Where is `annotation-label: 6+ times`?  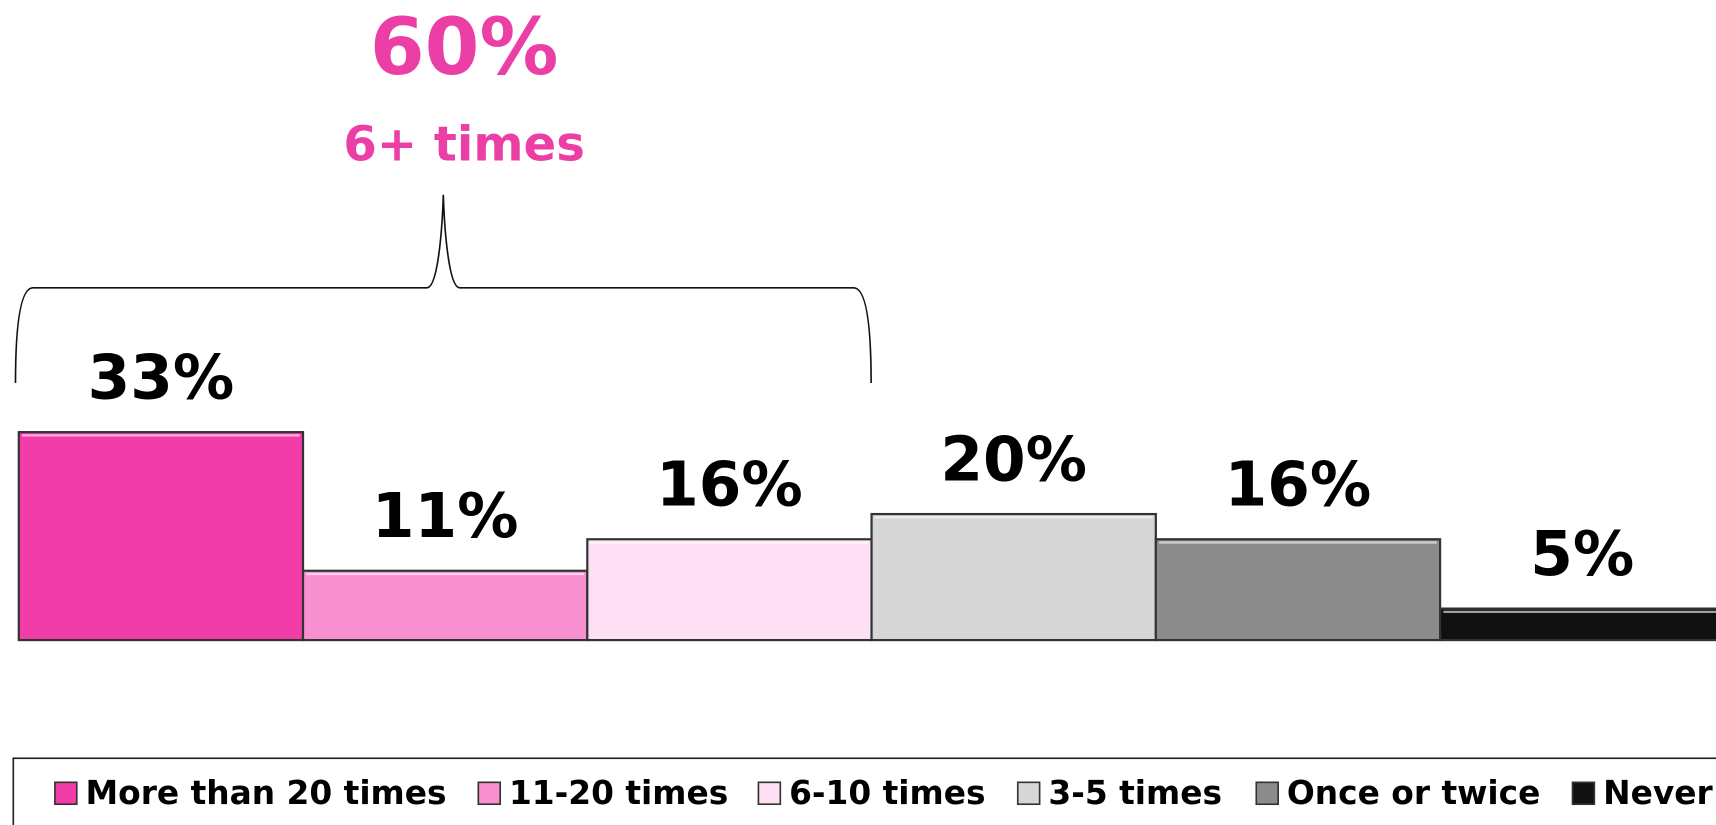
annotation-label: 6+ times is located at coordinates (464, 145).